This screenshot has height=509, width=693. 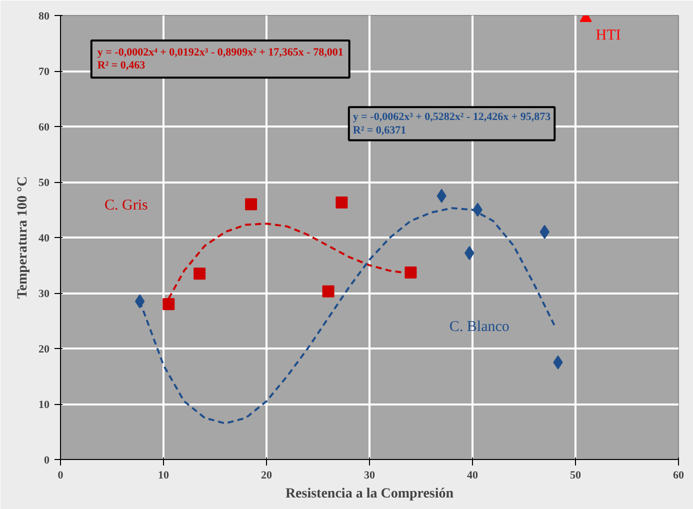 What do you see at coordinates (472, 476) in the screenshot?
I see `x-tick-label: 40` at bounding box center [472, 476].